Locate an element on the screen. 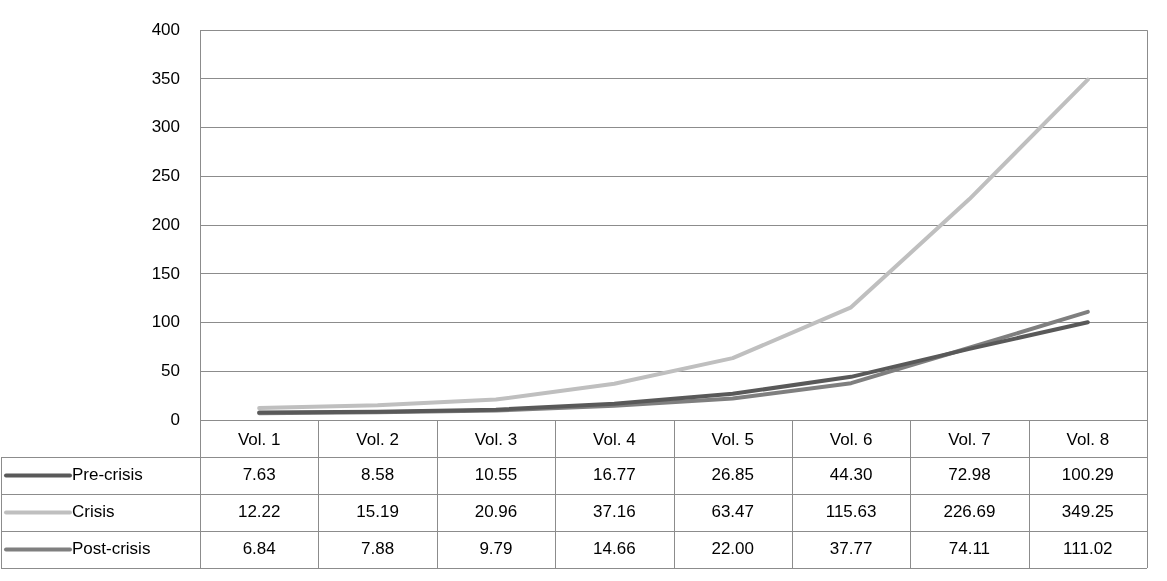  y-tick-label: 250 is located at coordinates (165, 176).